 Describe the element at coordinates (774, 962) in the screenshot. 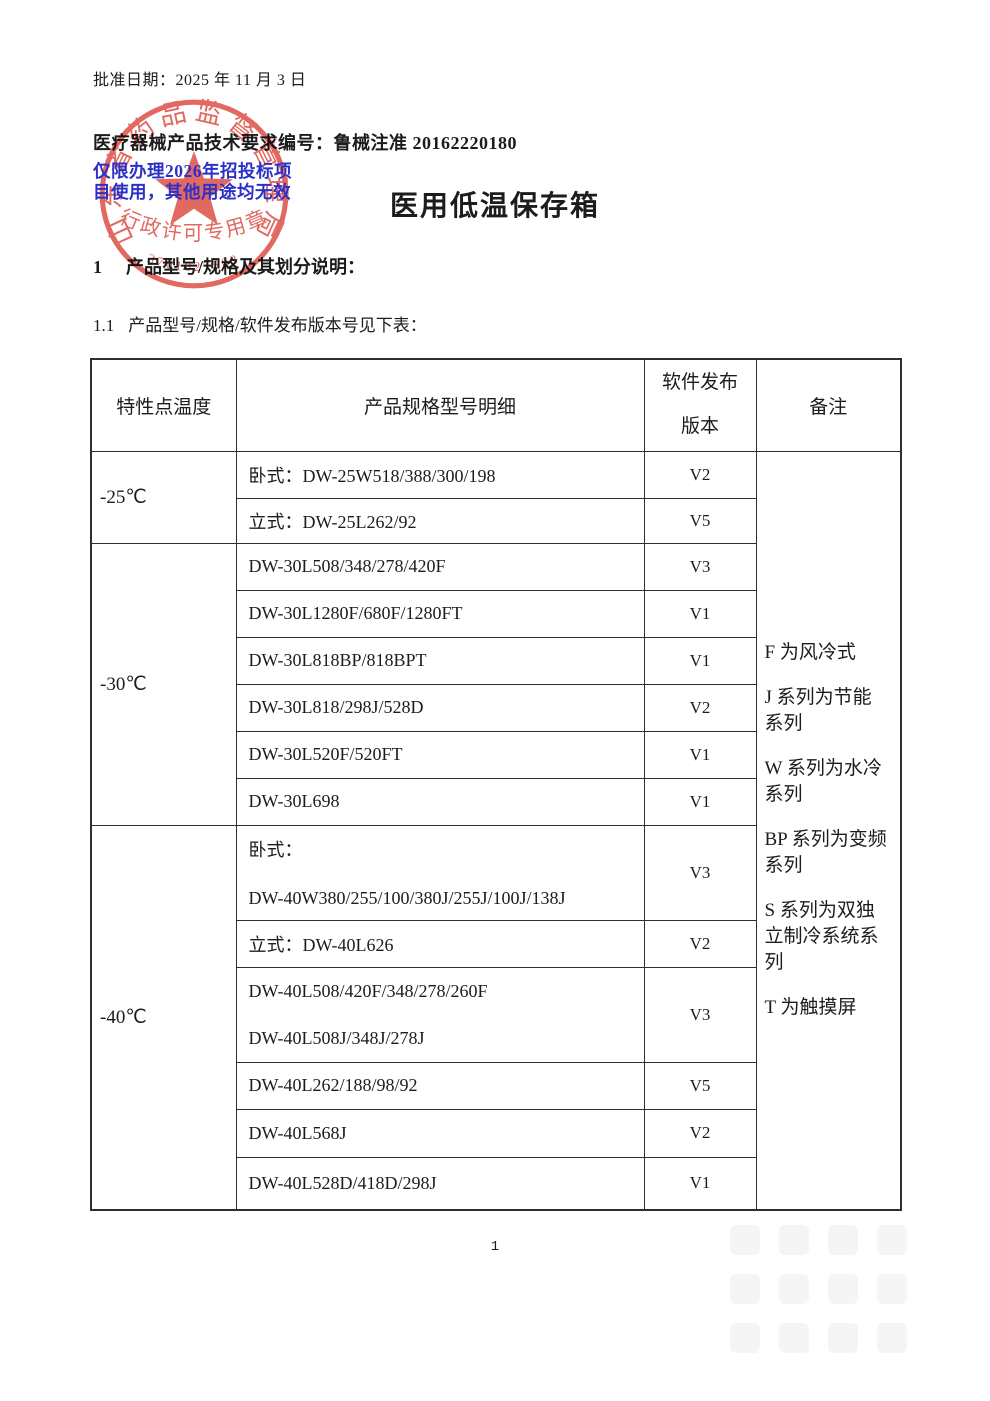

I see `remark-line: 列` at that location.